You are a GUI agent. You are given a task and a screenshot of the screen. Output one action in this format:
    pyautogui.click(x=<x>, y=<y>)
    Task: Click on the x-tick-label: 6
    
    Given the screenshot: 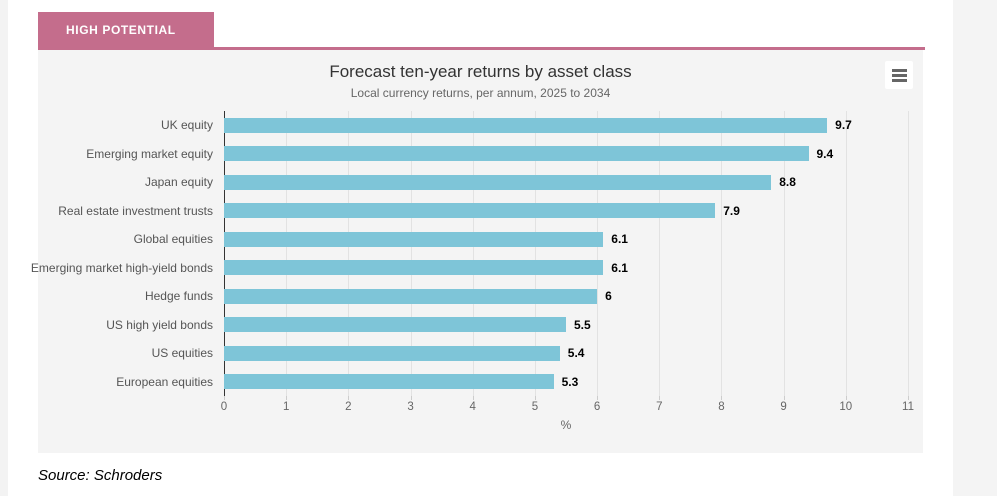 What is the action you would take?
    pyautogui.click(x=597, y=407)
    